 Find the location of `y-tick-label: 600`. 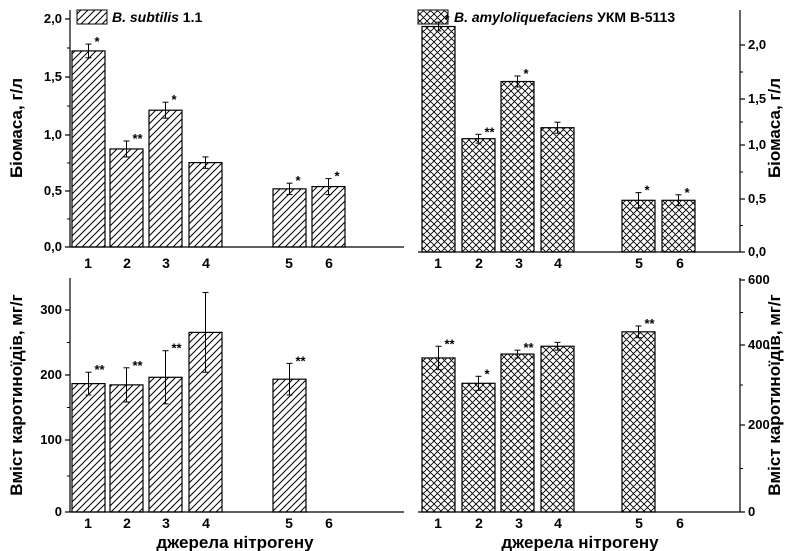

y-tick-label: 600 is located at coordinates (759, 279).